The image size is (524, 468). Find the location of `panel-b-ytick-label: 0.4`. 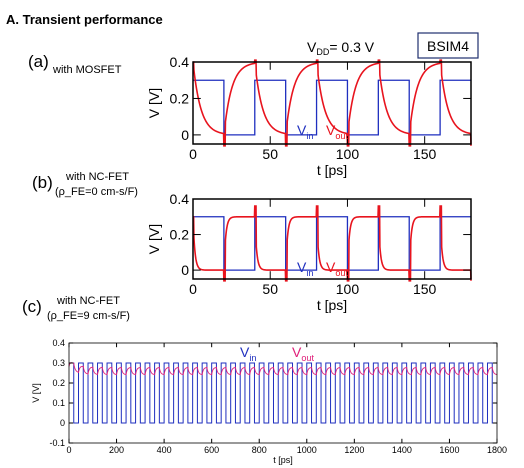

panel-b-ytick-label: 0.4 is located at coordinates (180, 199).